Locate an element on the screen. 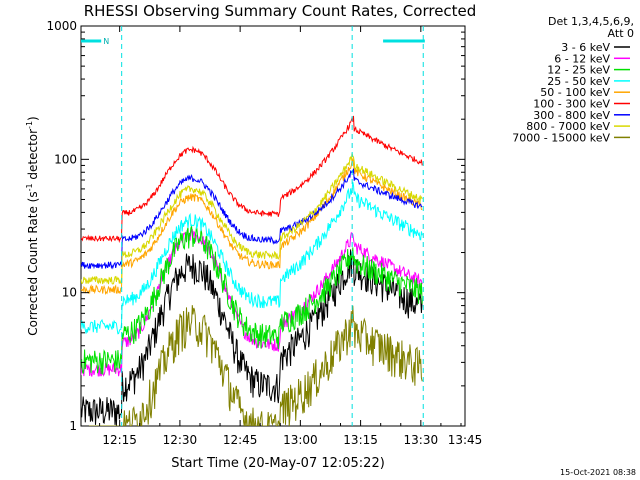 This screenshot has height=480, width=640. x-tick-label: 13:00 is located at coordinates (300, 440).